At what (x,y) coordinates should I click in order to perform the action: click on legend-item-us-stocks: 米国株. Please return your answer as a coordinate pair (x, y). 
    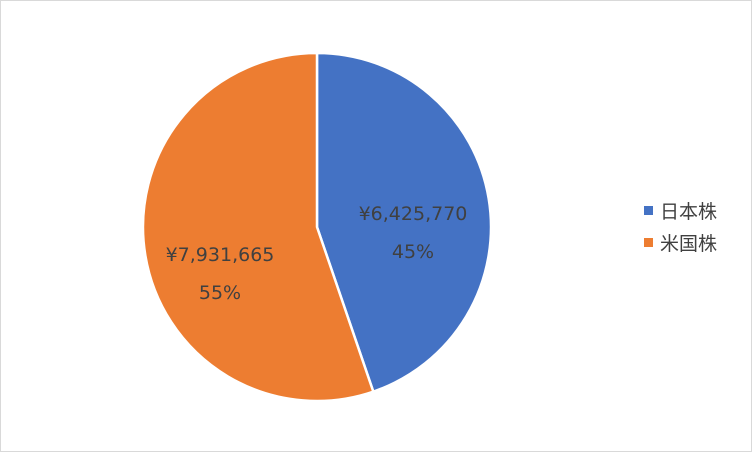
    Looking at the image, I should click on (680, 242).